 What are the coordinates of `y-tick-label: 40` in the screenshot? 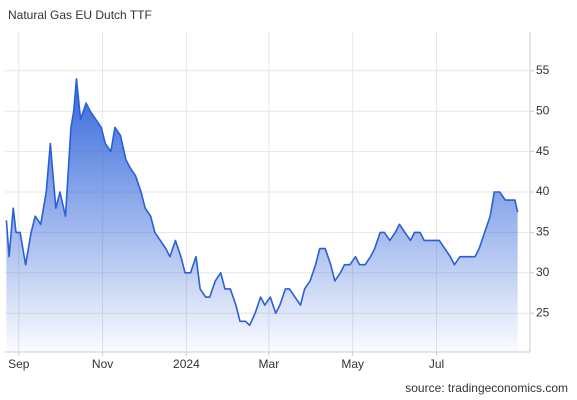 It's located at (543, 191).